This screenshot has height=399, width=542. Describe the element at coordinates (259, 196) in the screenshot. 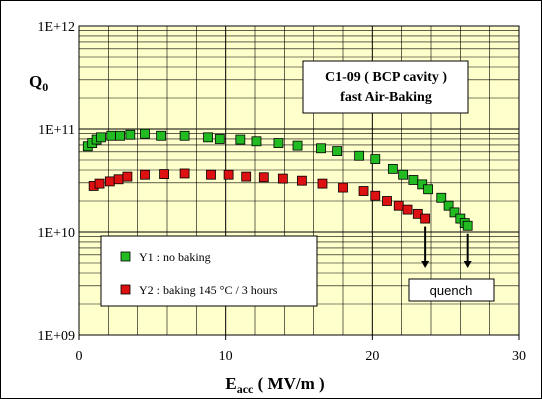

I see `series-y2-baking` at that location.